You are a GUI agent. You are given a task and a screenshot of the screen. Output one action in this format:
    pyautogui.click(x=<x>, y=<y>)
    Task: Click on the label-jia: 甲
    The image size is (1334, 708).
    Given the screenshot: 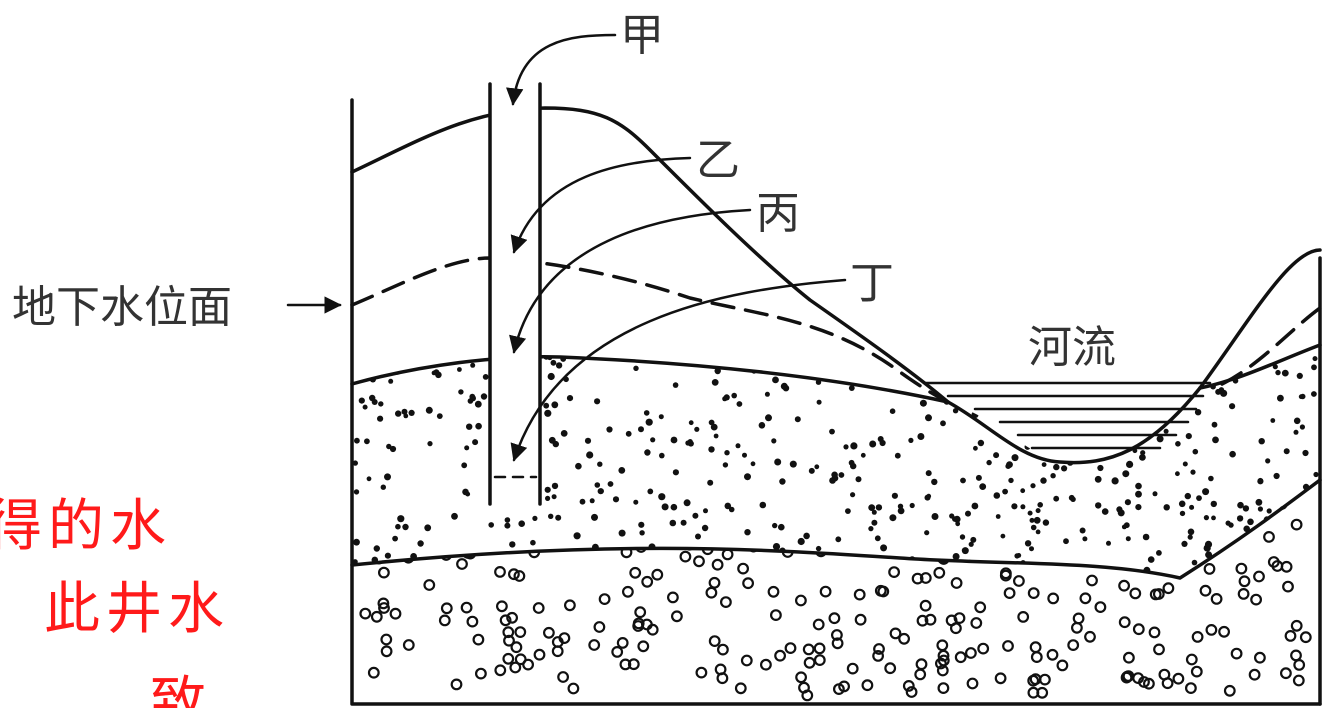 What is the action you would take?
    pyautogui.click(x=642, y=35)
    